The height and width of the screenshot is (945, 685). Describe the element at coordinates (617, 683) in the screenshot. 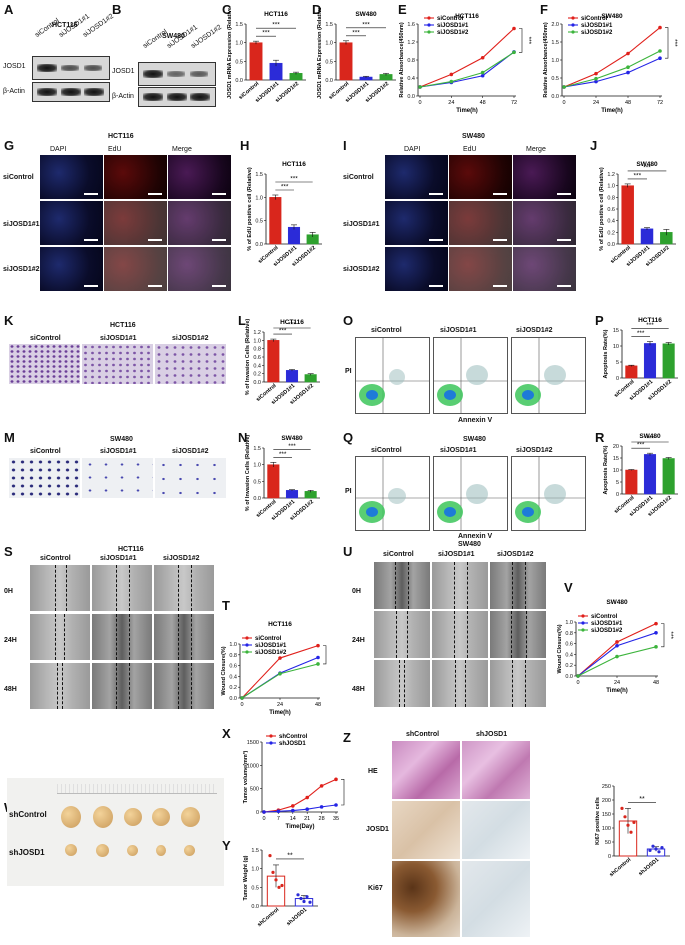

I see `chart-v-xtick-label-1: 24` at that location.